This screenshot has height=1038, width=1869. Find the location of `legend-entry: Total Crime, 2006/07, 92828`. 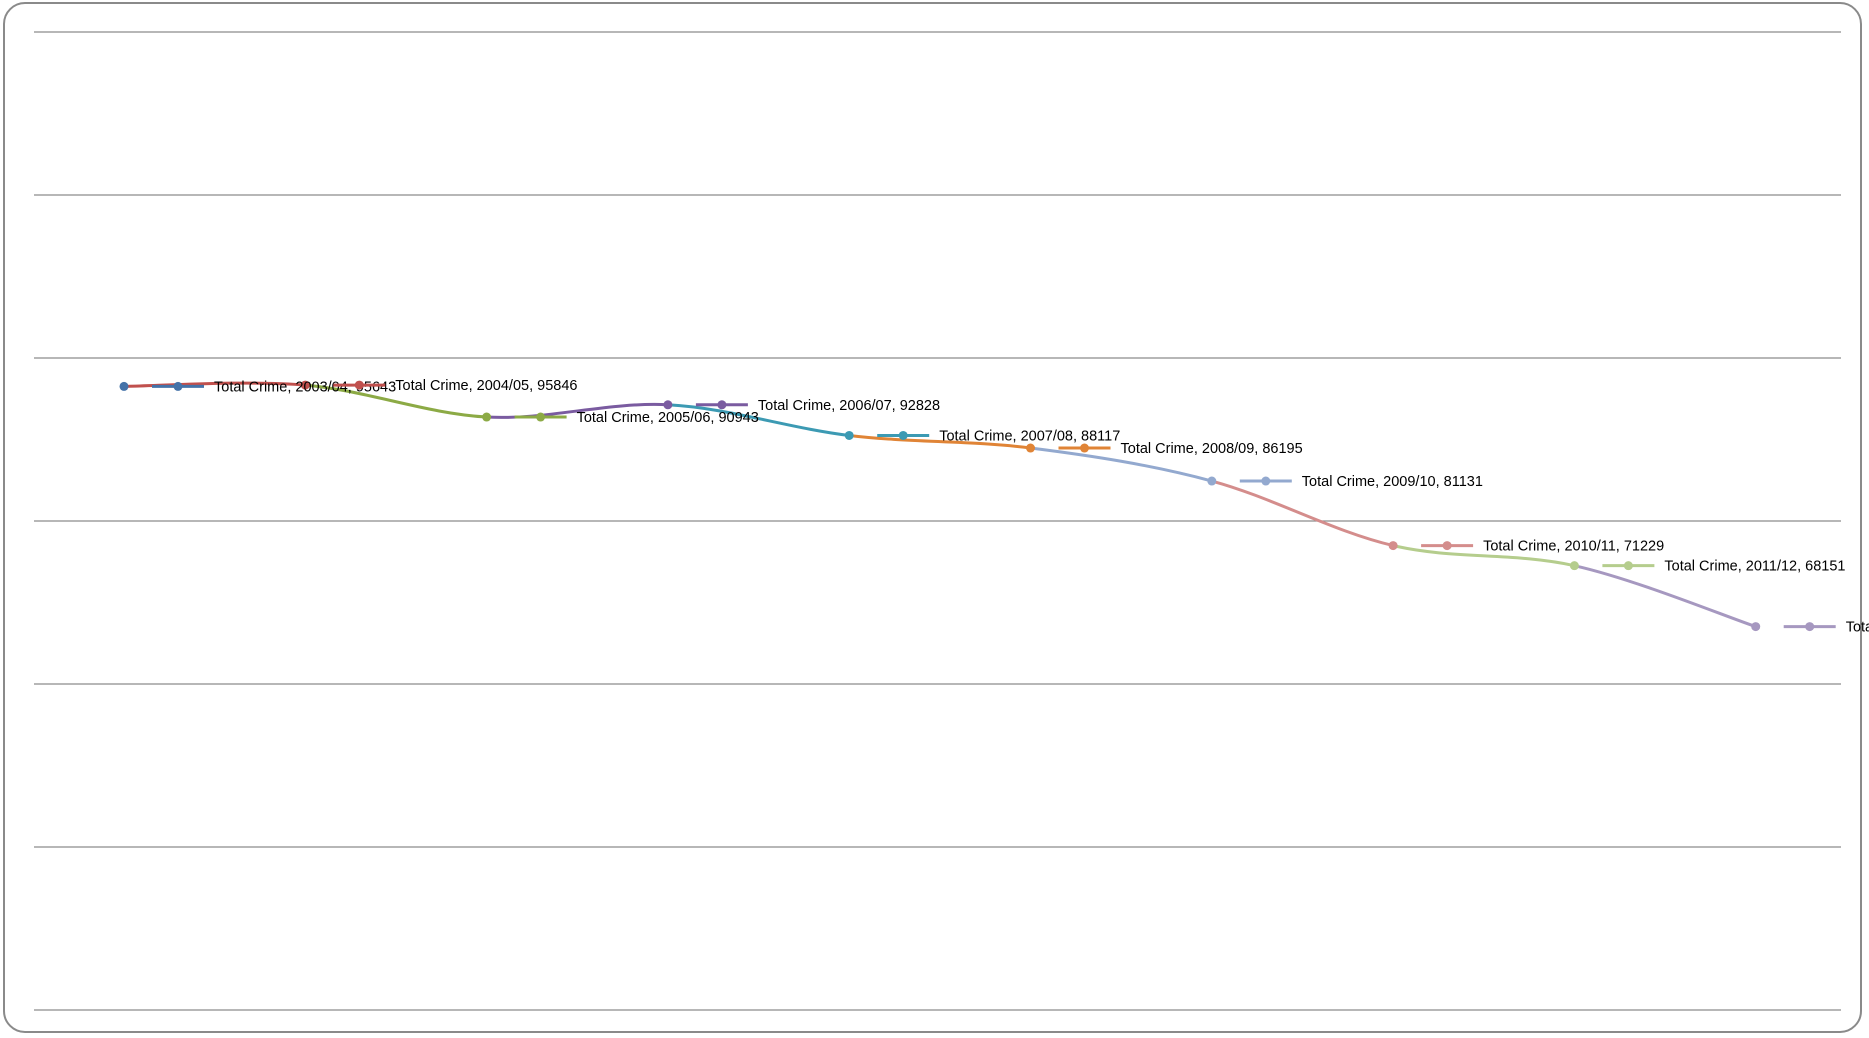

legend-entry: Total Crime, 2006/07, 92828 is located at coordinates (817, 406).